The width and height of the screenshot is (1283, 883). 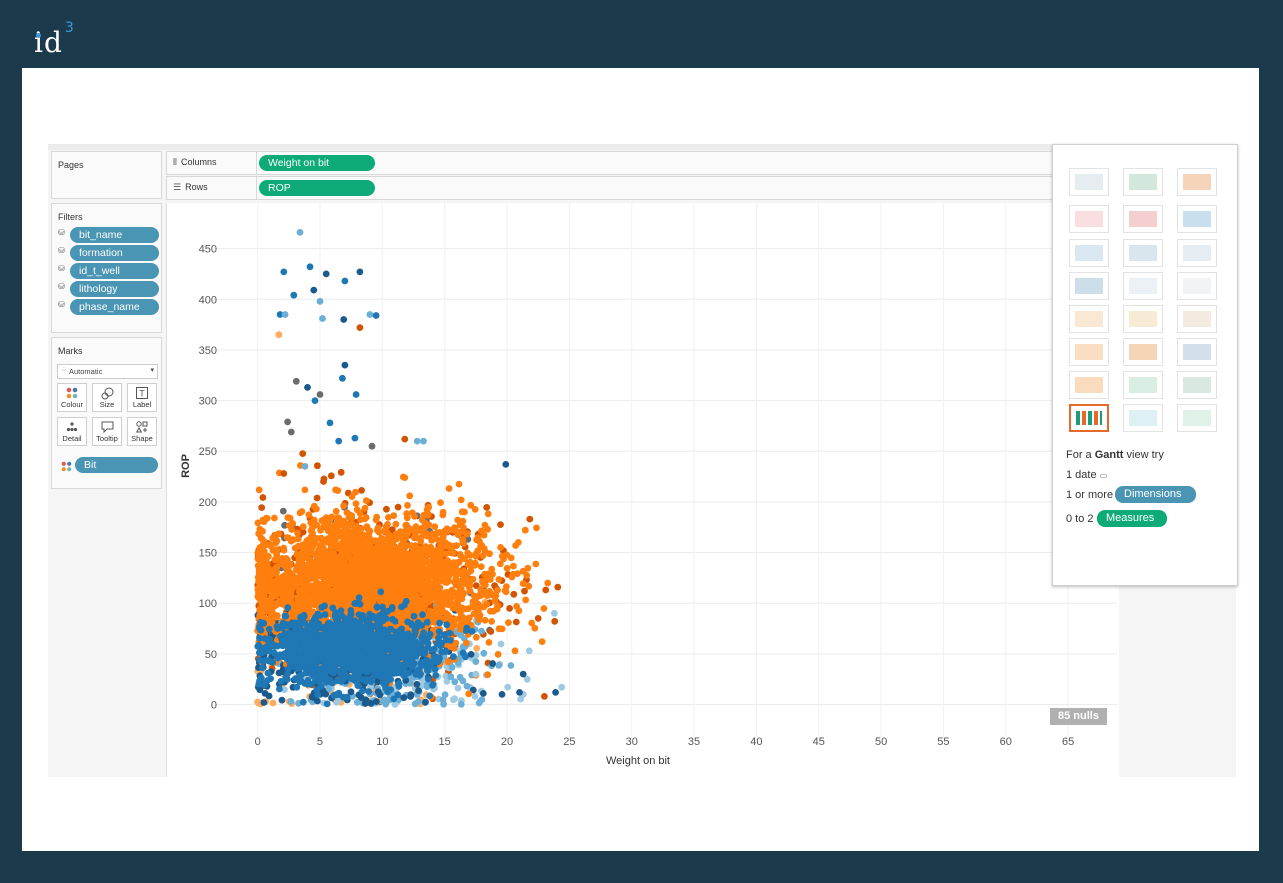 What do you see at coordinates (175, 163) in the screenshot?
I see `columns-icon: ⦀` at bounding box center [175, 163].